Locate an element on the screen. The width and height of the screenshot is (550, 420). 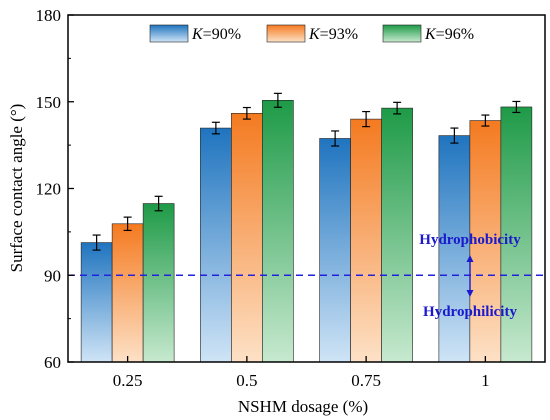
y-axis-title: Surface contact angle (°) is located at coordinates (16, 188).